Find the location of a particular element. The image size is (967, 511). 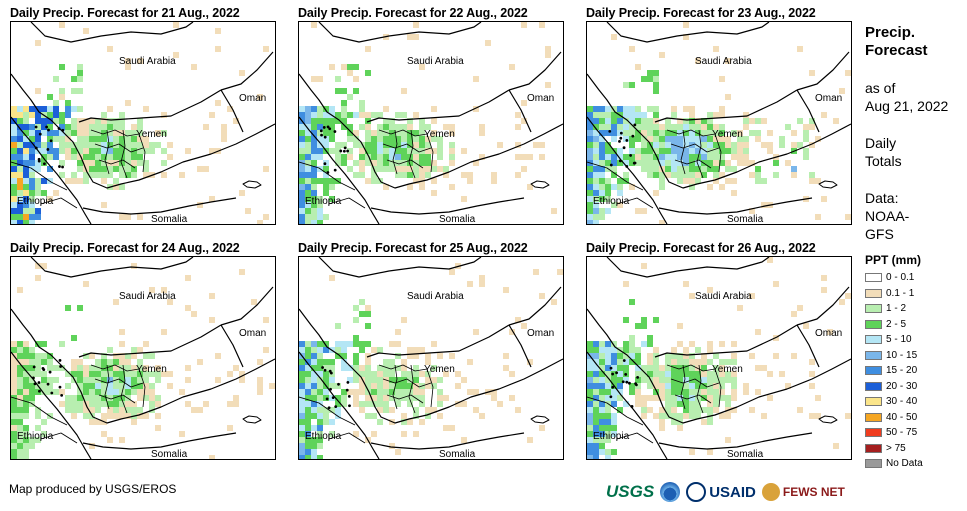

map-label-oman: Oman is located at coordinates (828, 333).